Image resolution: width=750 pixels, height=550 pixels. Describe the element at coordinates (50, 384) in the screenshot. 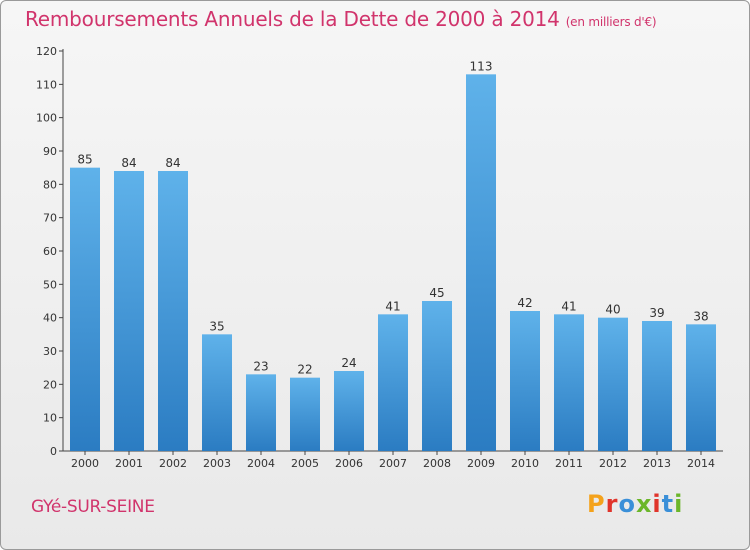

I see `y-tick-label: 20` at that location.